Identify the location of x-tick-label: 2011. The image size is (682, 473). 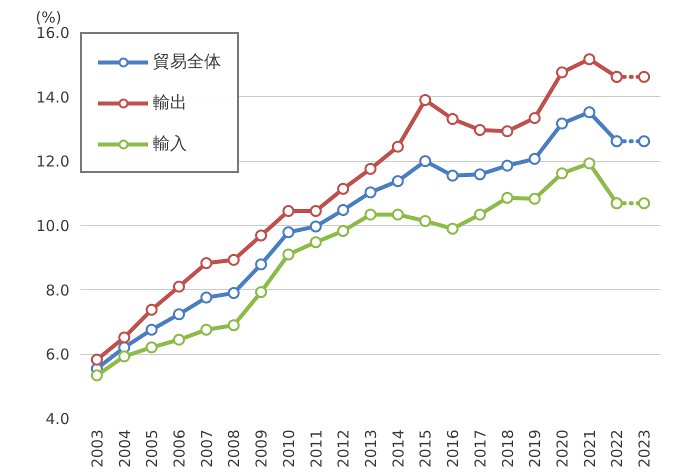
(316, 448).